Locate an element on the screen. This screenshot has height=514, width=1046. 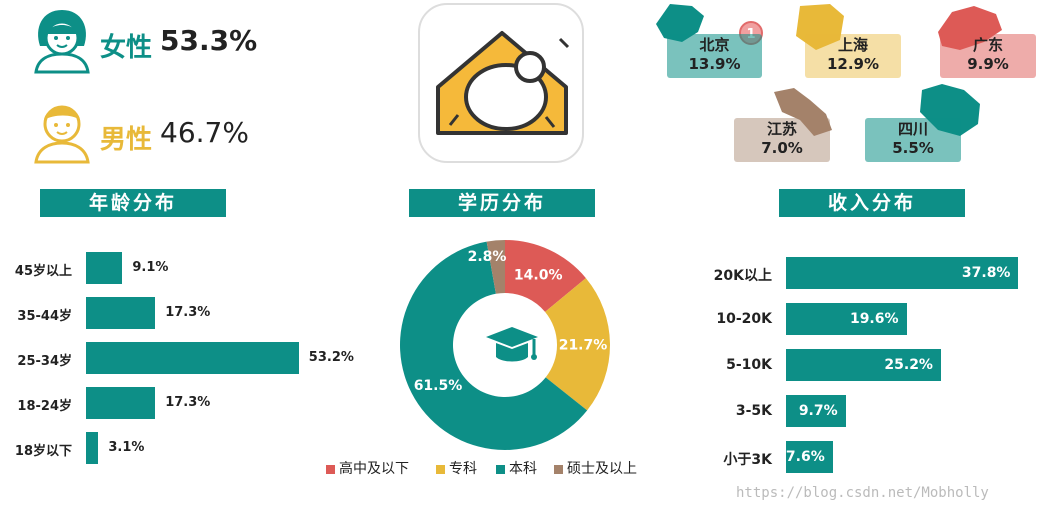
education-donut-chart: 14.0% 21.7% 61.5% 2.8% is located at coordinates (505, 345).